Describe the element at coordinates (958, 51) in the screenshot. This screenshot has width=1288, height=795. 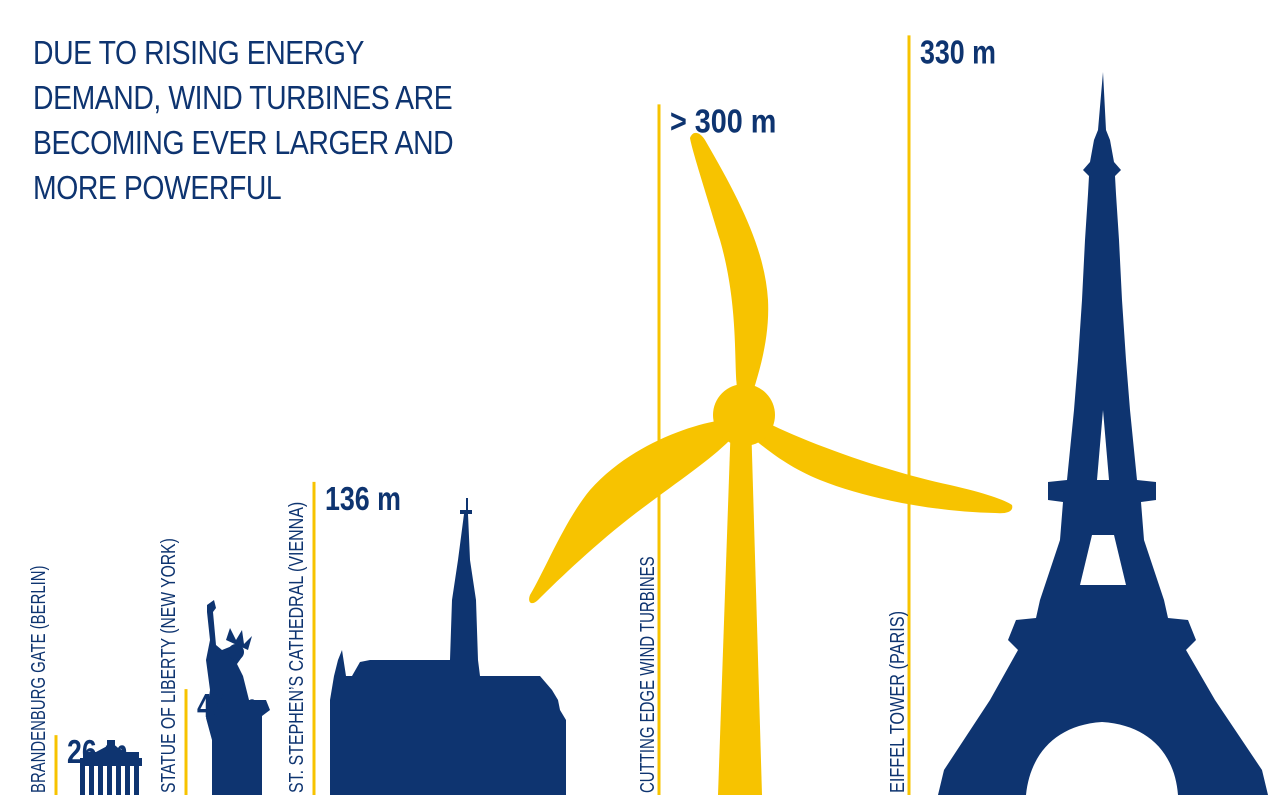
I see `value-label: 330 m` at that location.